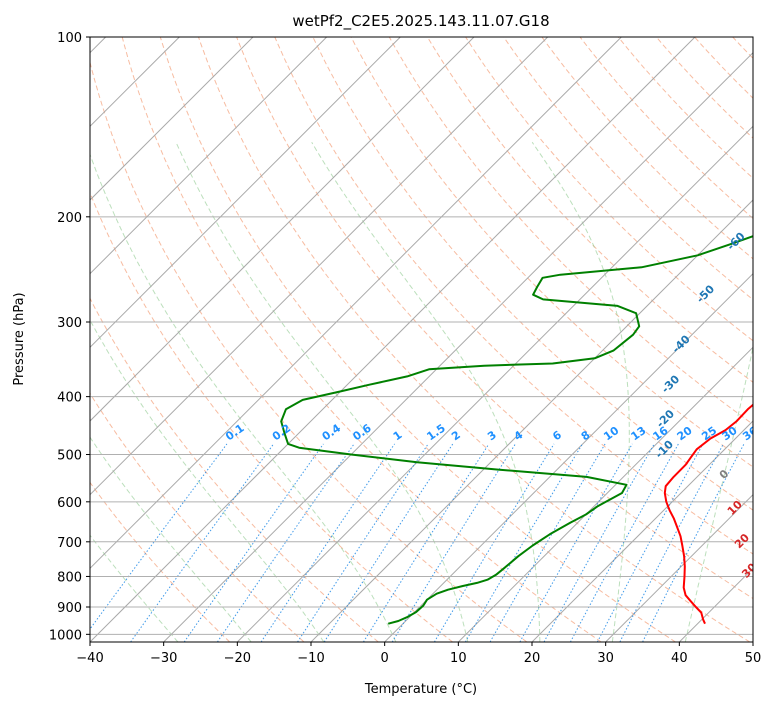 The image size is (775, 708). What do you see at coordinates (611, 434) in the screenshot?
I see `mixing-ratio-label: 10` at bounding box center [611, 434].